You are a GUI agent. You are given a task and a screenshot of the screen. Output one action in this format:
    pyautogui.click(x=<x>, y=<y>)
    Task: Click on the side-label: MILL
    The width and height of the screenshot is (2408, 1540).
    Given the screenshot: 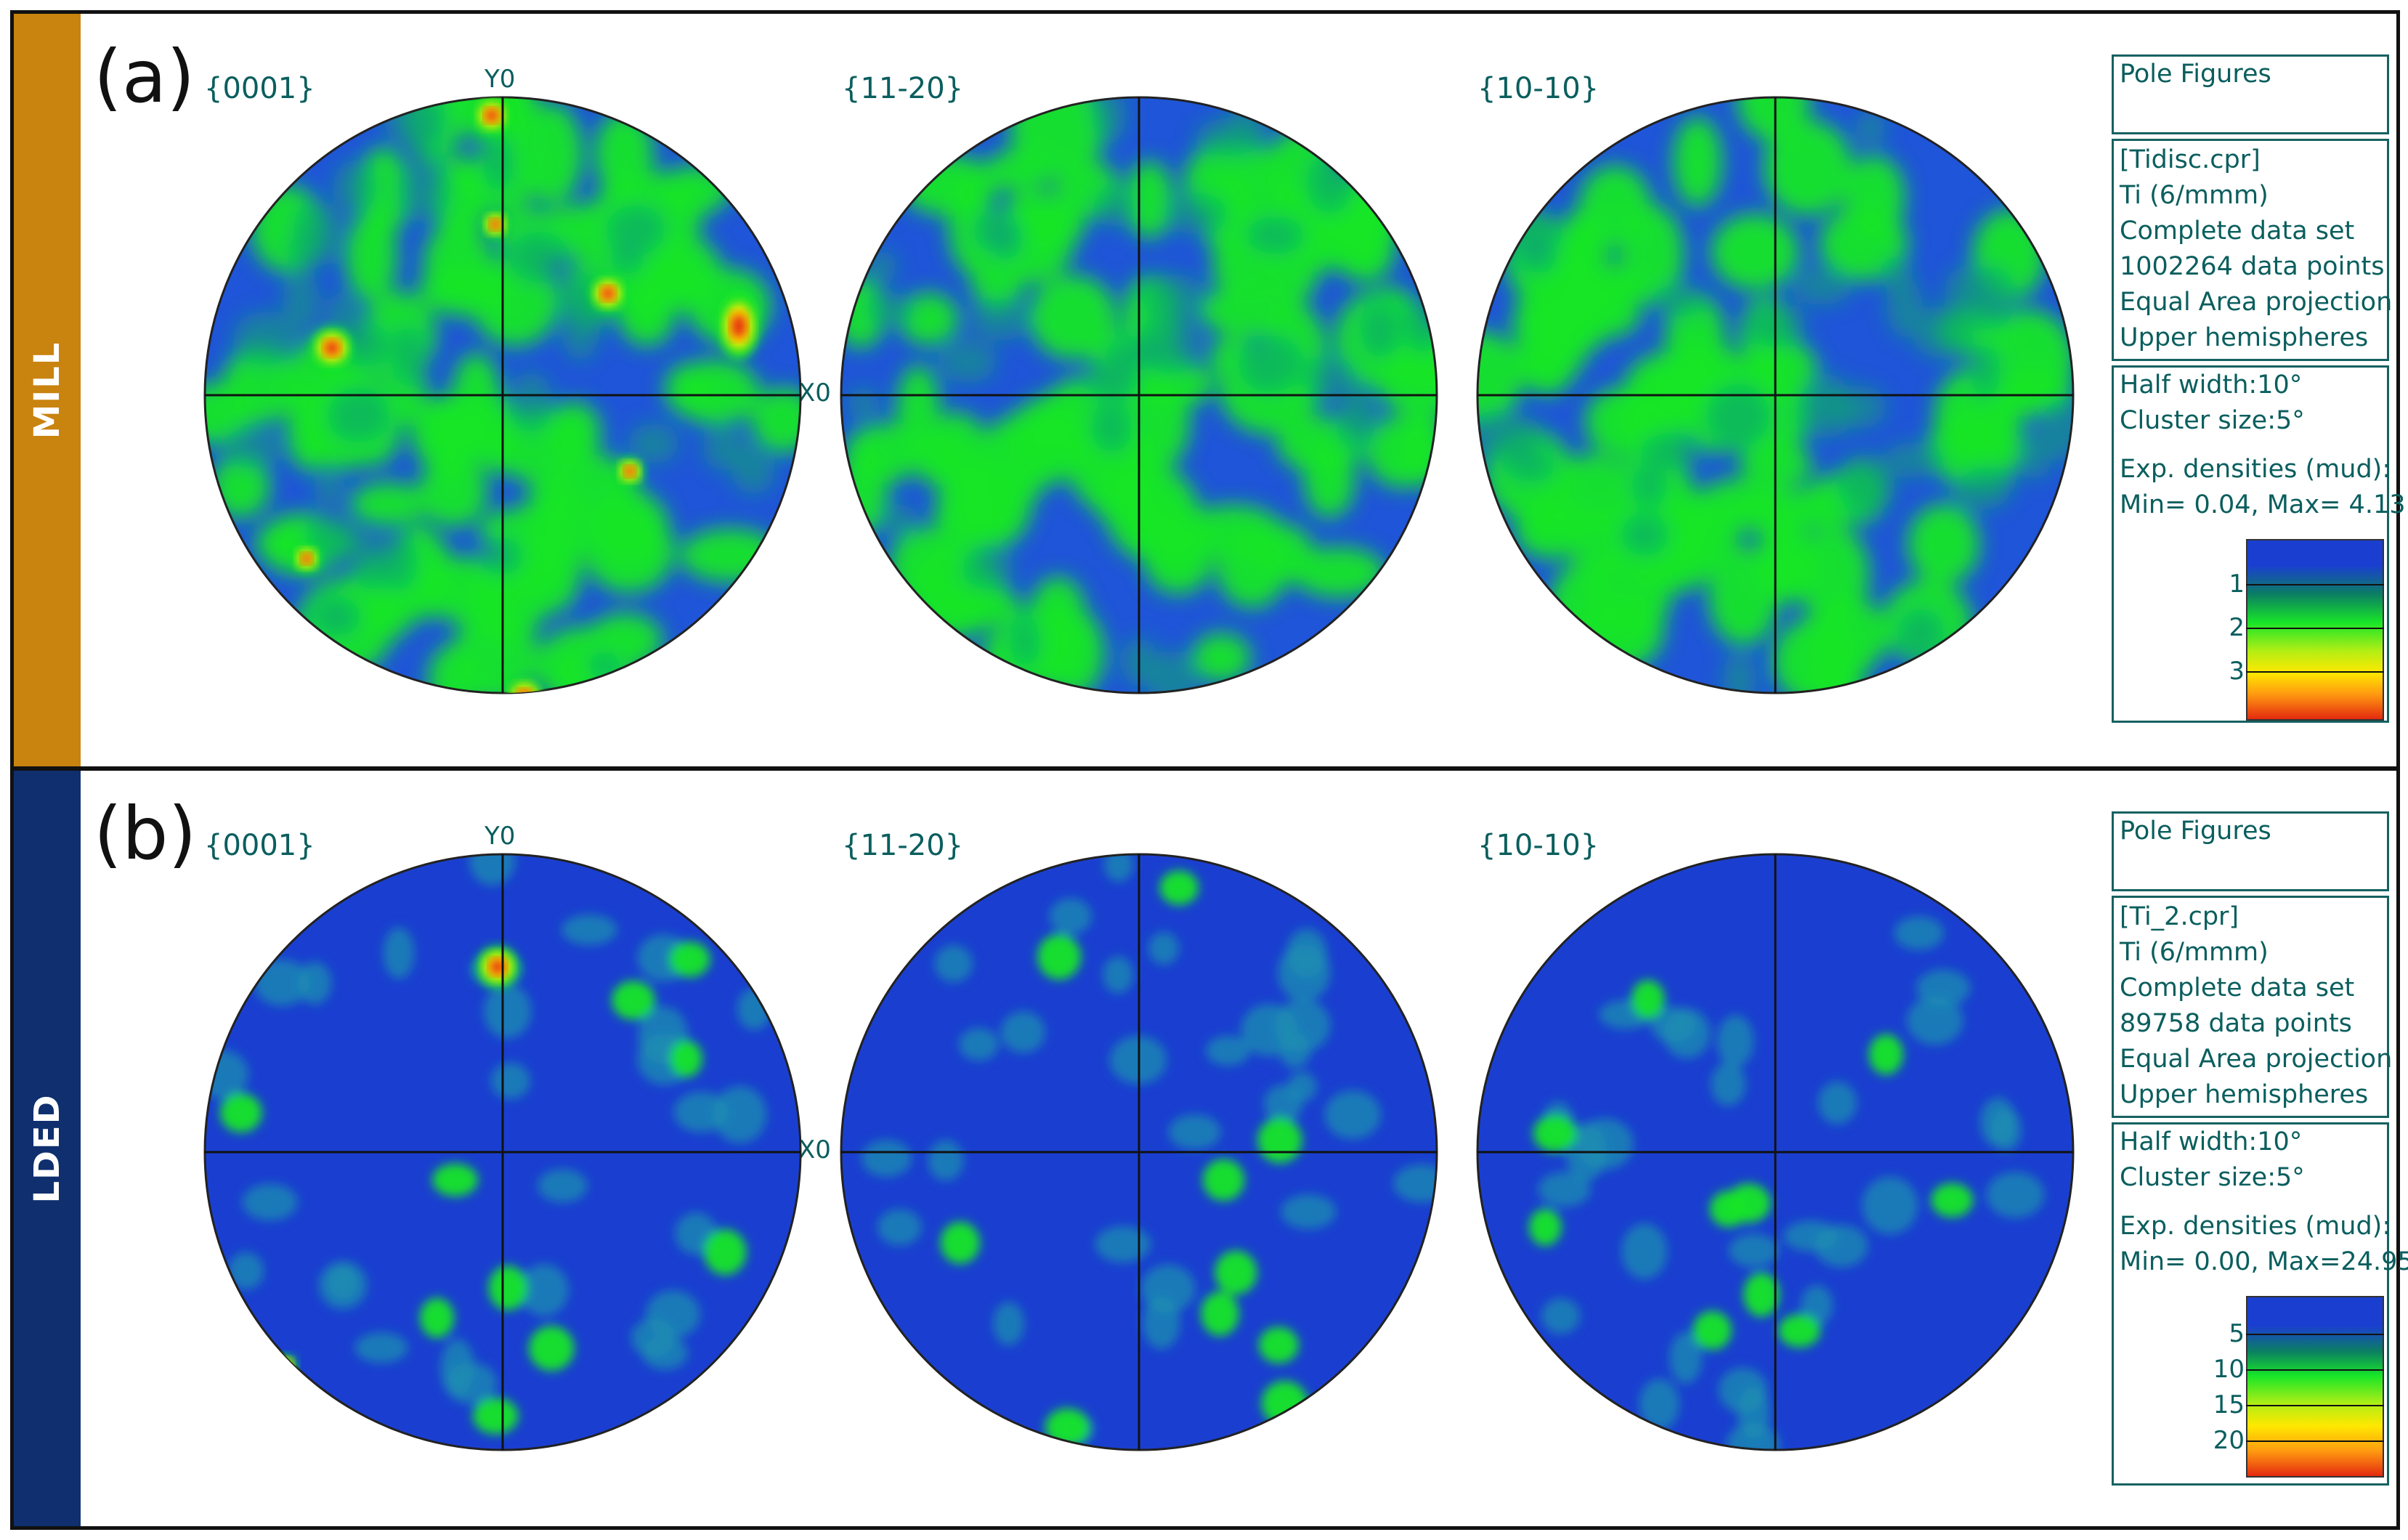 What is the action you would take?
    pyautogui.click(x=47, y=390)
    